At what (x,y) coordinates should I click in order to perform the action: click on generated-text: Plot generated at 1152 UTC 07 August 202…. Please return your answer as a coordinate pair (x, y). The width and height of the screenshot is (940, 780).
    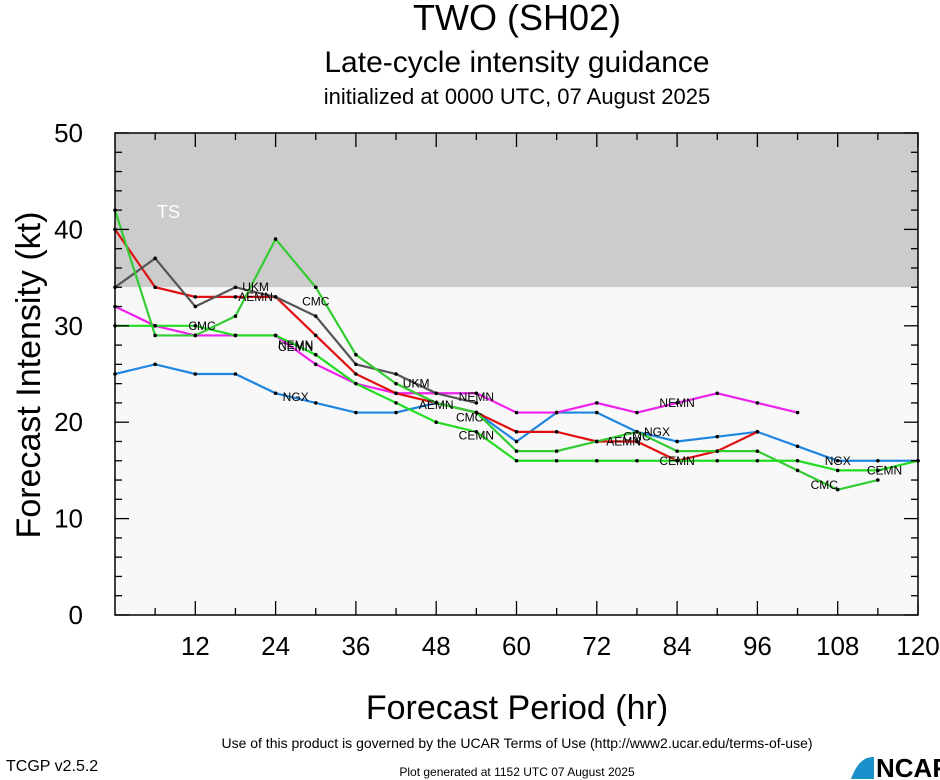
    Looking at the image, I should click on (517, 772).